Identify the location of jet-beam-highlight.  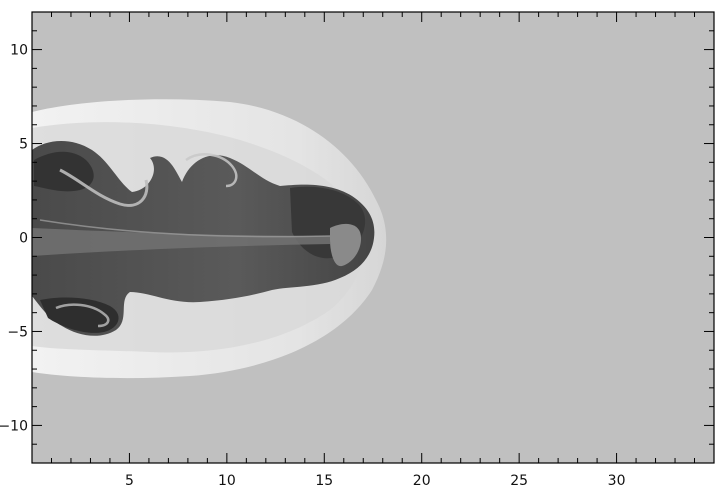
(185, 228).